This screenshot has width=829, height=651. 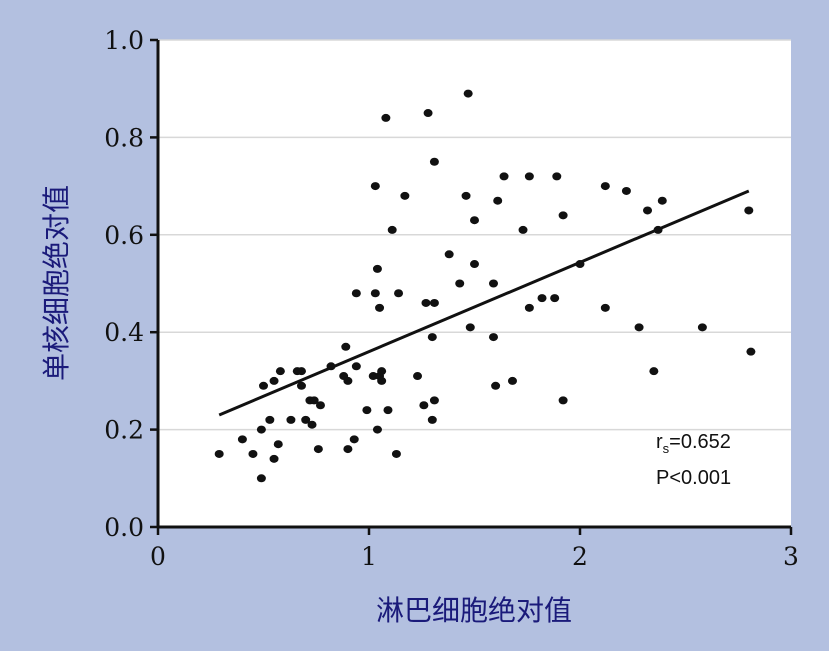 What do you see at coordinates (659, 442) in the screenshot?
I see `rs-symbol: r` at bounding box center [659, 442].